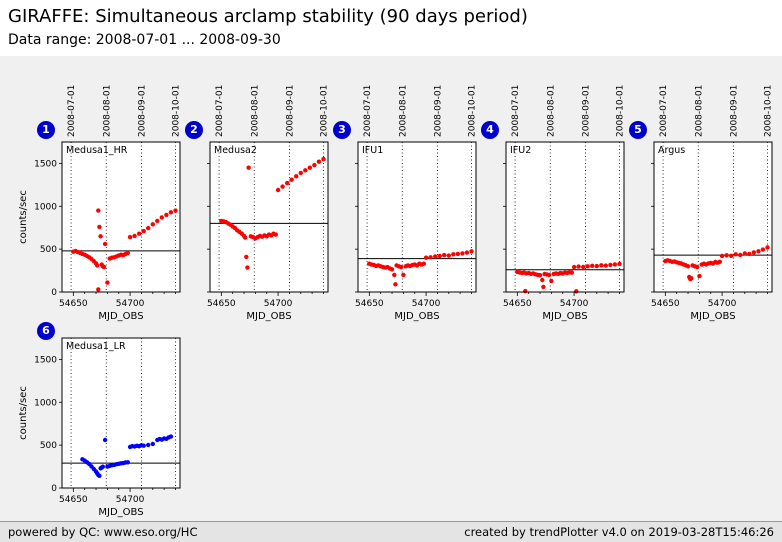  I want to click on chart-title: Medusa1_HR, so click(97, 150).